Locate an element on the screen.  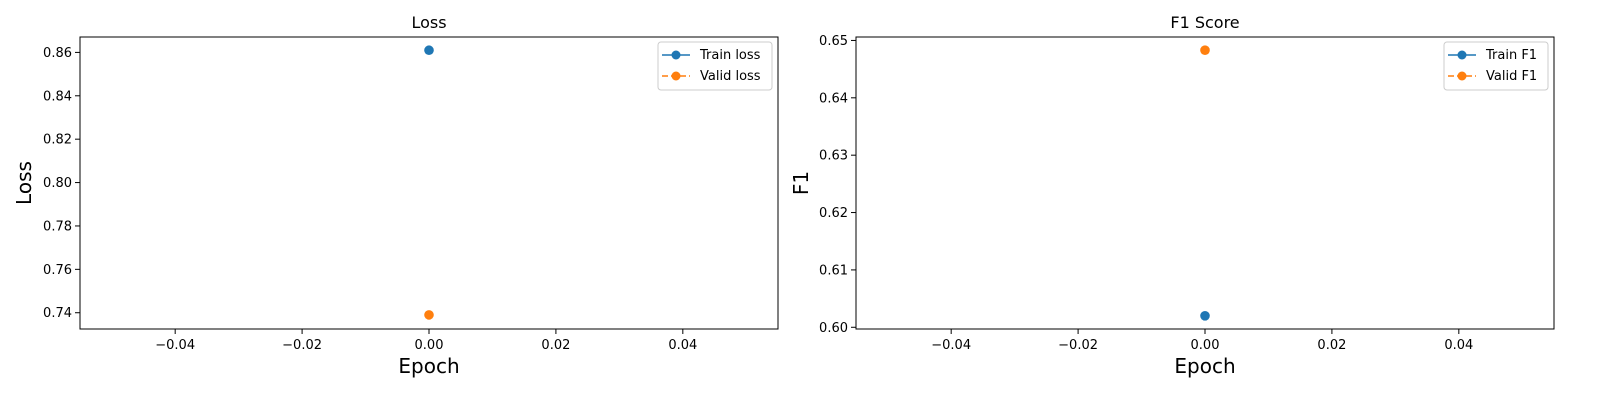
f1-y-tick-label: 0.60 is located at coordinates (833, 328).